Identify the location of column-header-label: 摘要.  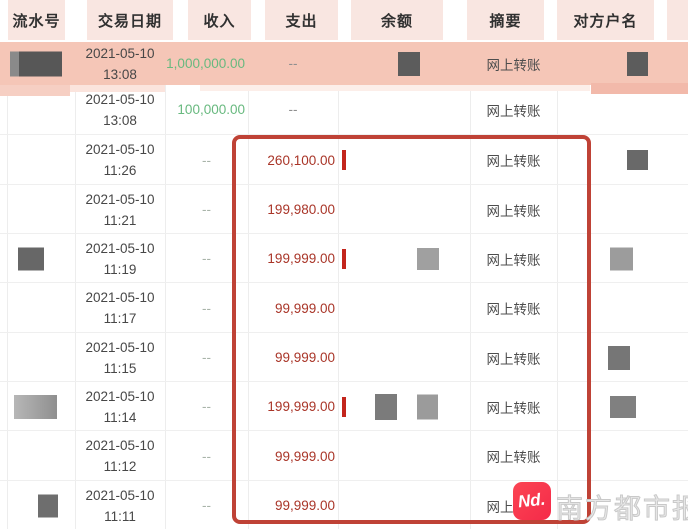
(505, 21).